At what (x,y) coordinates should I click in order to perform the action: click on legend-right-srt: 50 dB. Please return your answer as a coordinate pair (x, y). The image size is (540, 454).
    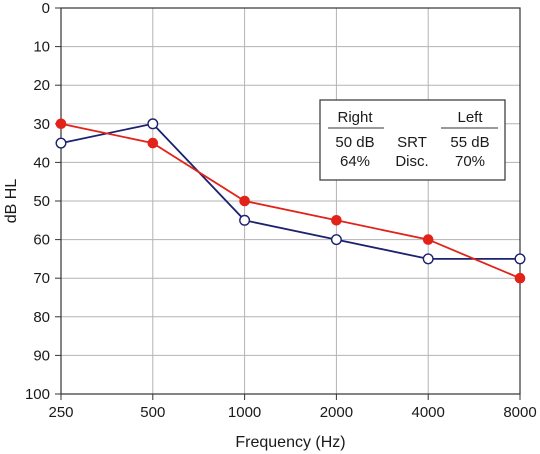
    Looking at the image, I should click on (354, 142).